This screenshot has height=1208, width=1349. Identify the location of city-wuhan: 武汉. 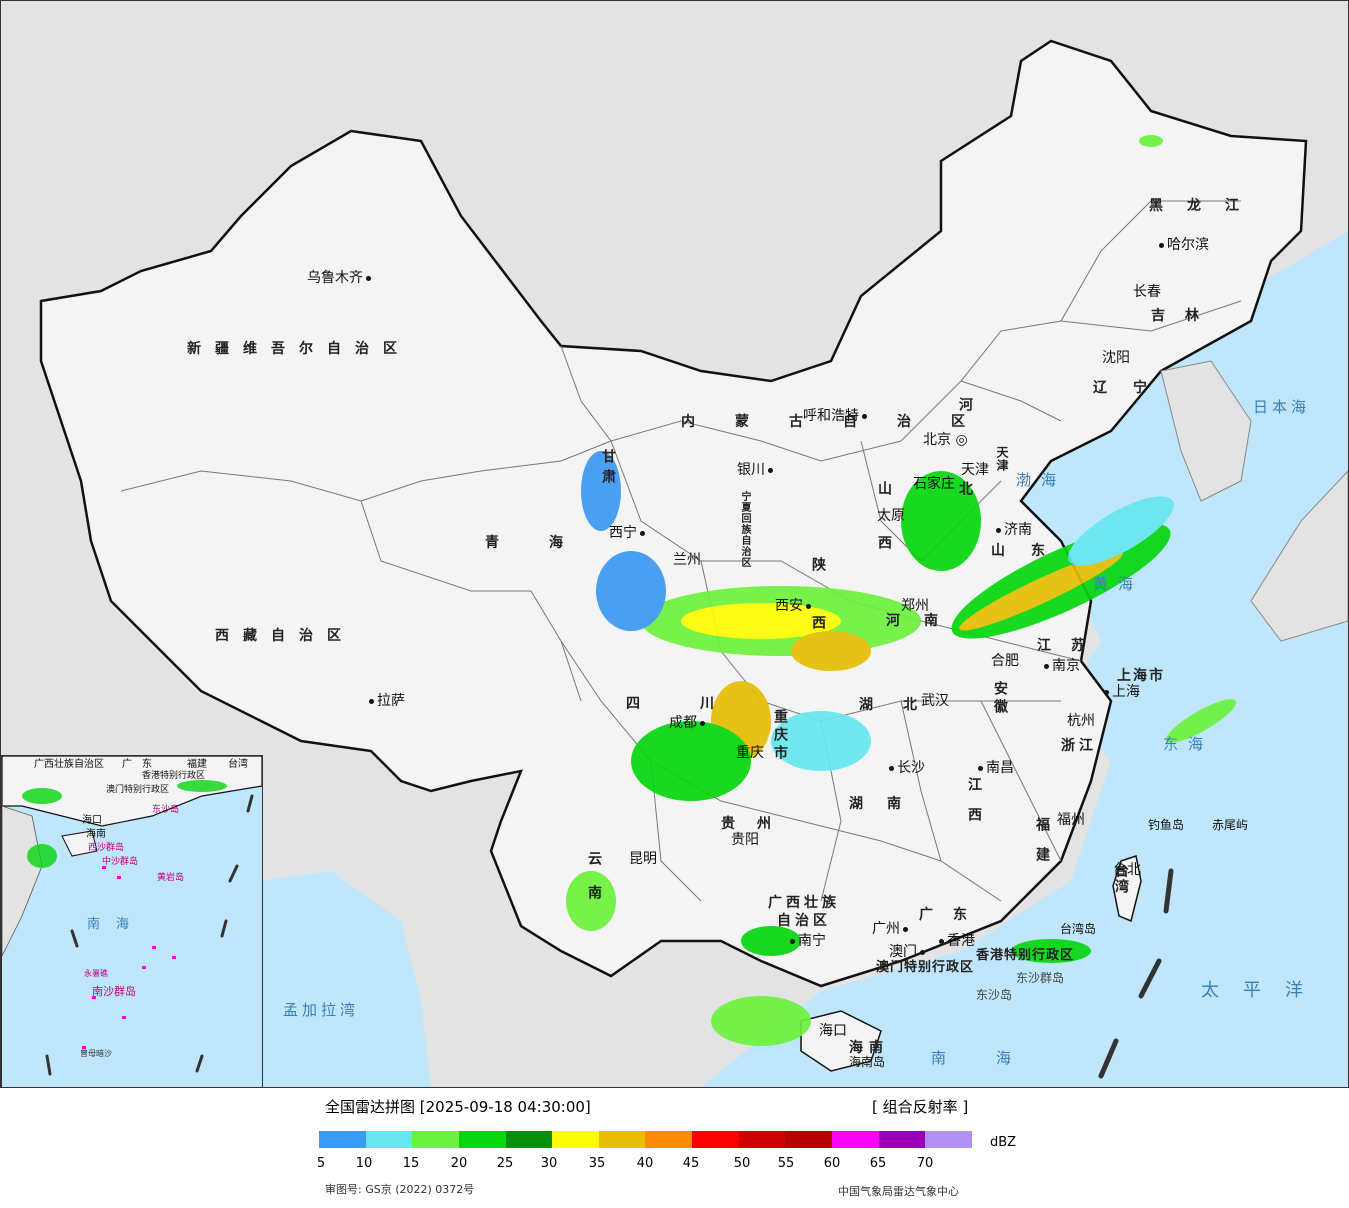
(935, 701).